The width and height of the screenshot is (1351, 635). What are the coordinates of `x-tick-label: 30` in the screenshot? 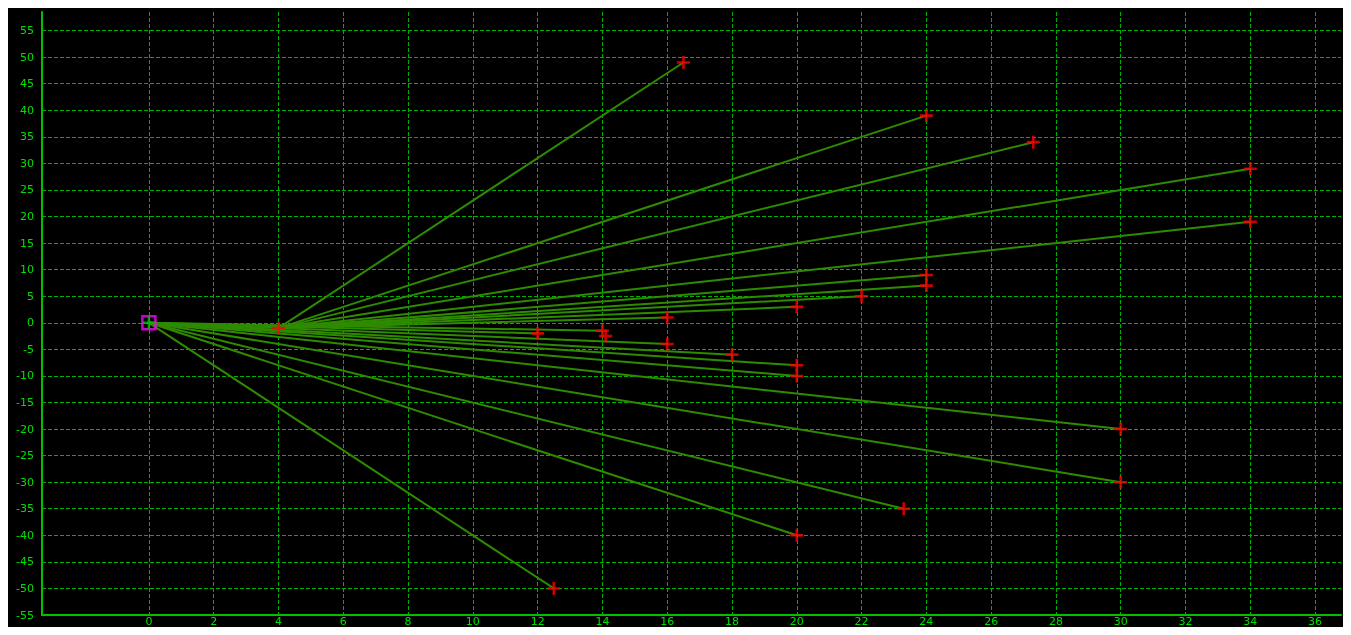 It's located at (1120, 621).